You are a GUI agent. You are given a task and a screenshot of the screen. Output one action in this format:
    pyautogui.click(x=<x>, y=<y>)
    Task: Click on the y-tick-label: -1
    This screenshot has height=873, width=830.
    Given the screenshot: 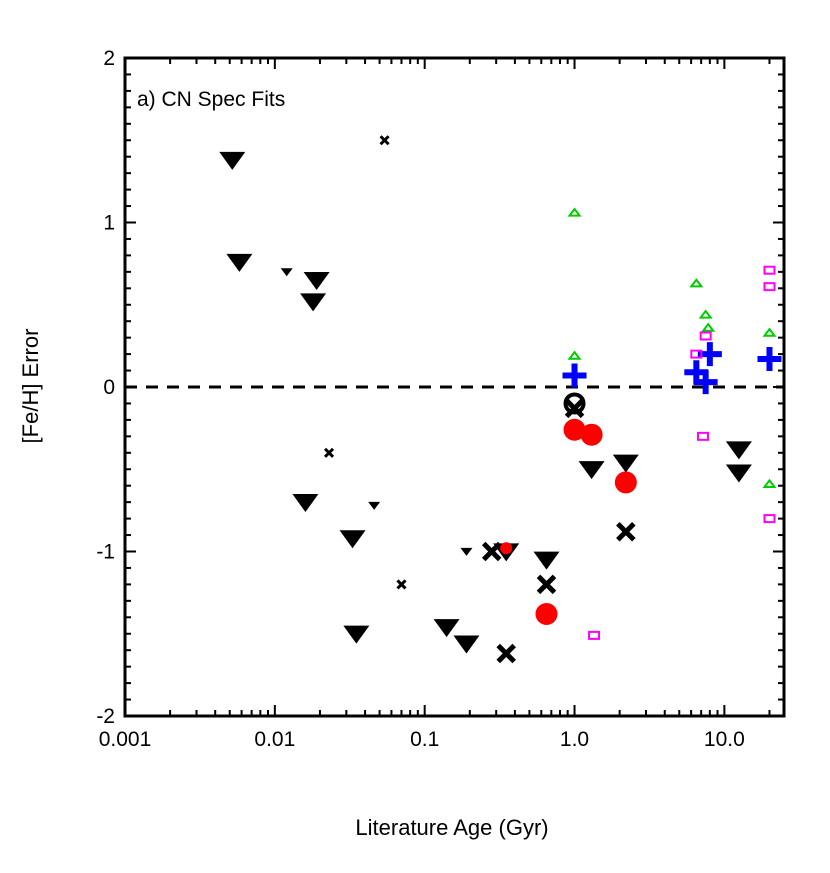 What is the action you would take?
    pyautogui.click(x=105, y=552)
    